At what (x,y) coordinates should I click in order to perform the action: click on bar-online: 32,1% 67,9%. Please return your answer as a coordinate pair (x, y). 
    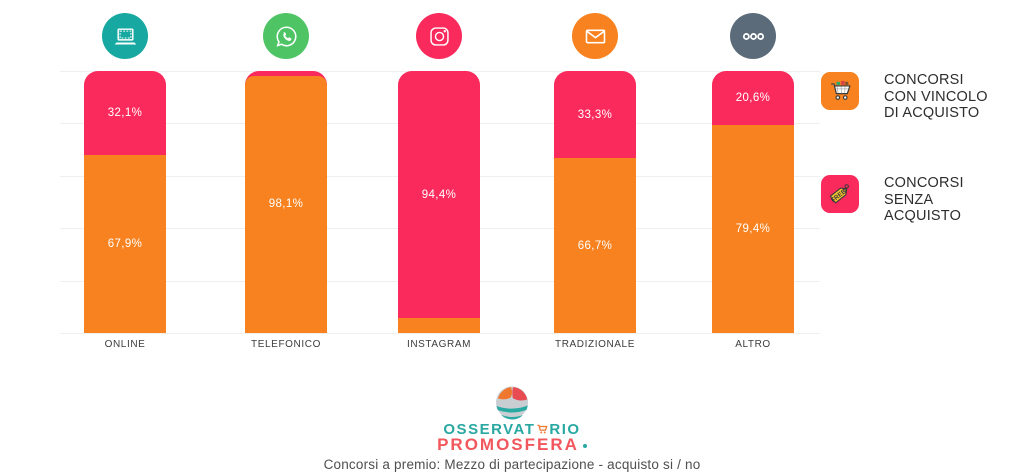
    Looking at the image, I should click on (125, 202).